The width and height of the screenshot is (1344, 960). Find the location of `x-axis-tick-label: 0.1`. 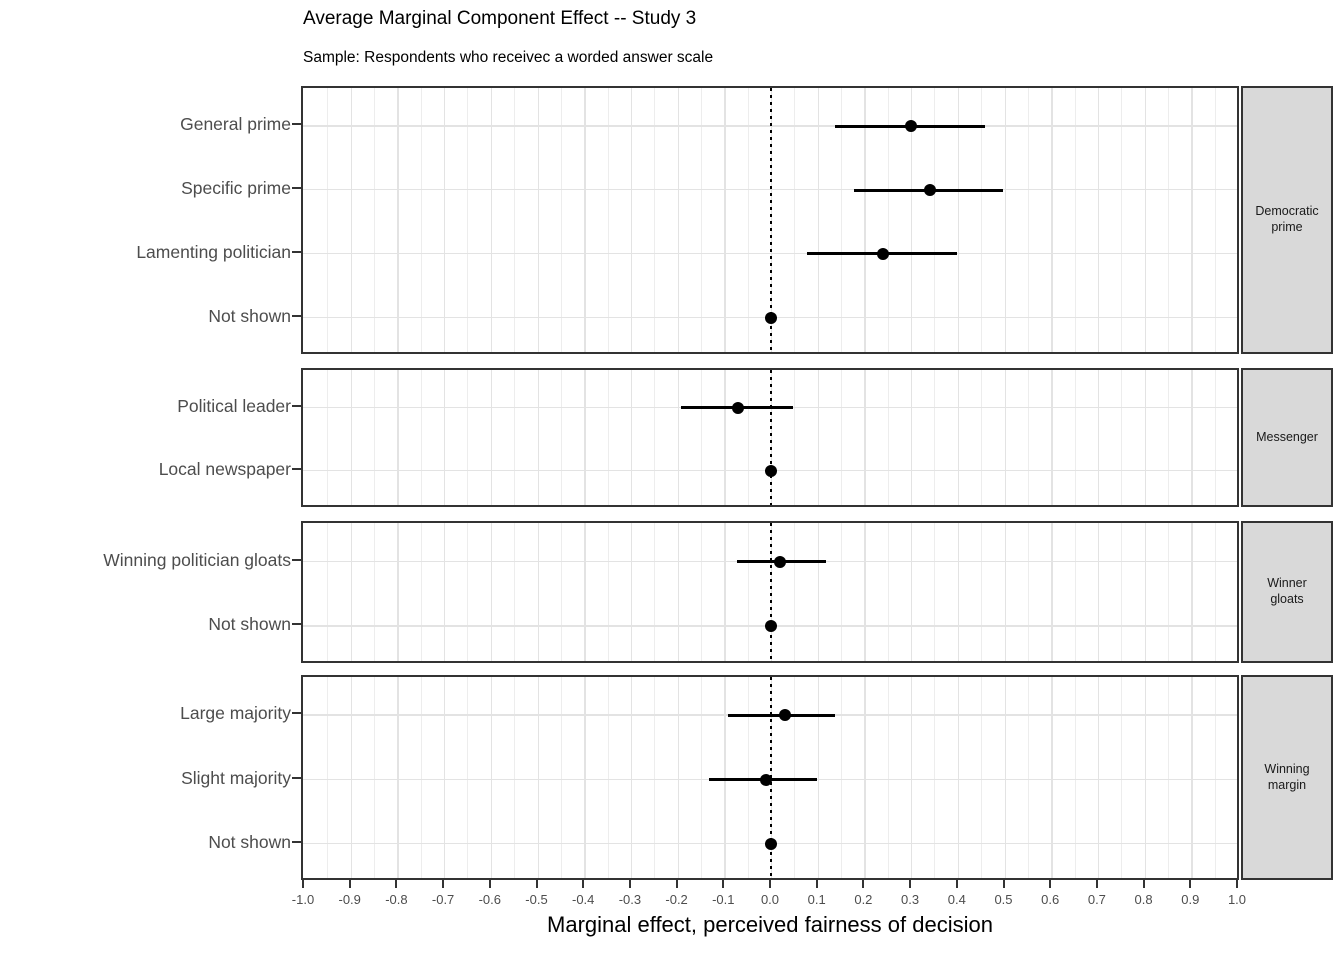

x-axis-tick-label: 0.1 is located at coordinates (816, 899).